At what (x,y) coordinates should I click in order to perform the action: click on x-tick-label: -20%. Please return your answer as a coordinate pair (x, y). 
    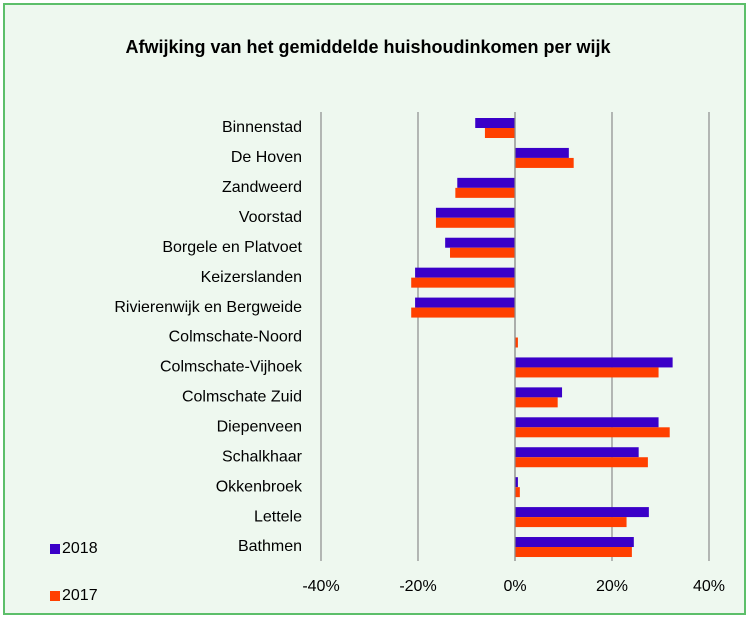
    Looking at the image, I should click on (417, 586).